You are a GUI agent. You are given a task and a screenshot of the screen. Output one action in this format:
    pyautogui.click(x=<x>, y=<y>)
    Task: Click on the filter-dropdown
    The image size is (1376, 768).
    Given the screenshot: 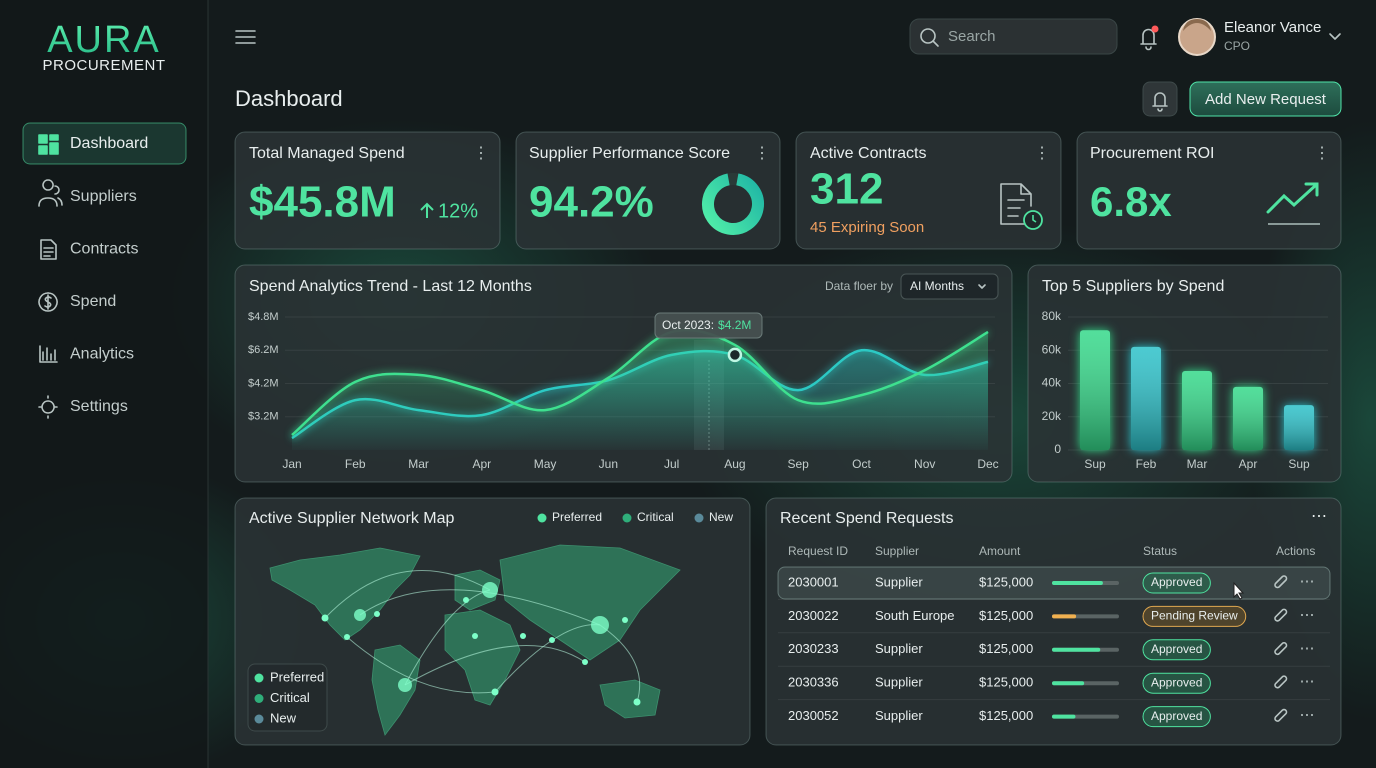 What is the action you would take?
    pyautogui.click(x=949, y=286)
    